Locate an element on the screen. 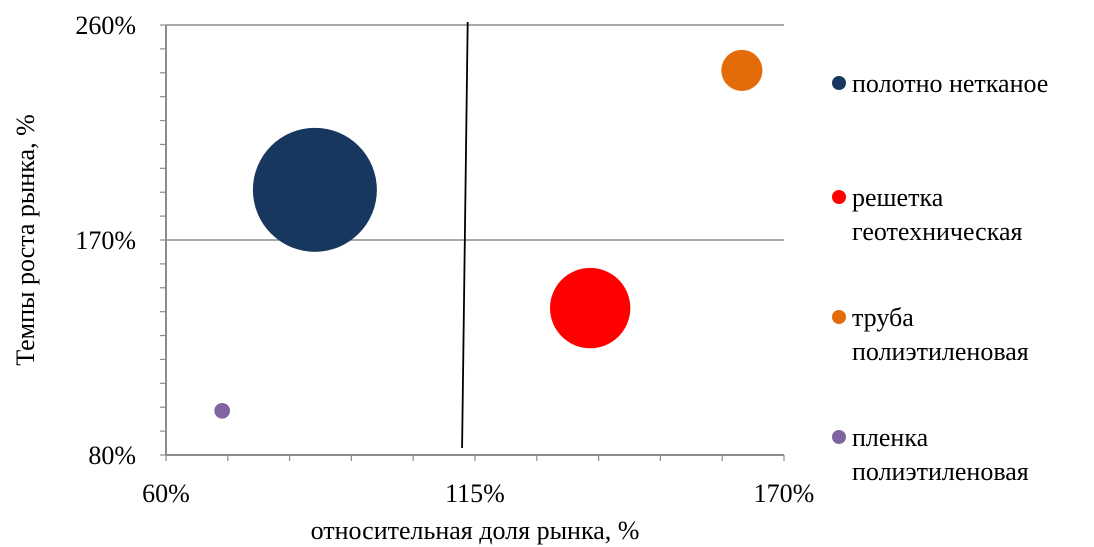 The image size is (1094, 547). x-tick-label-0: 60% is located at coordinates (166, 493).